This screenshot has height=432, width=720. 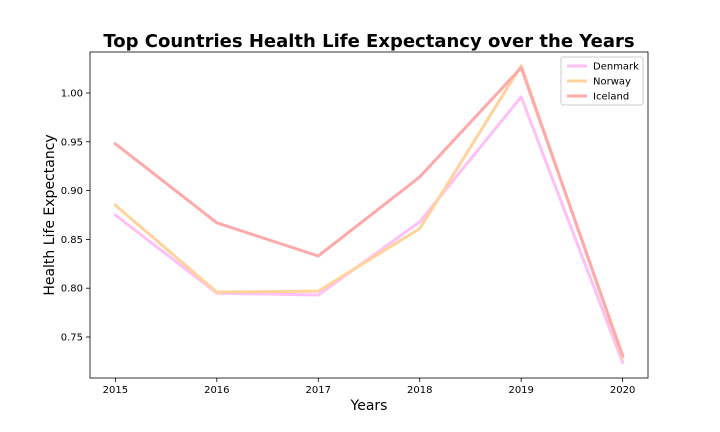 I want to click on y-axis-ticks: 0.75 0.80 0.85 0.90 0.95 1.00, so click(x=75, y=216).